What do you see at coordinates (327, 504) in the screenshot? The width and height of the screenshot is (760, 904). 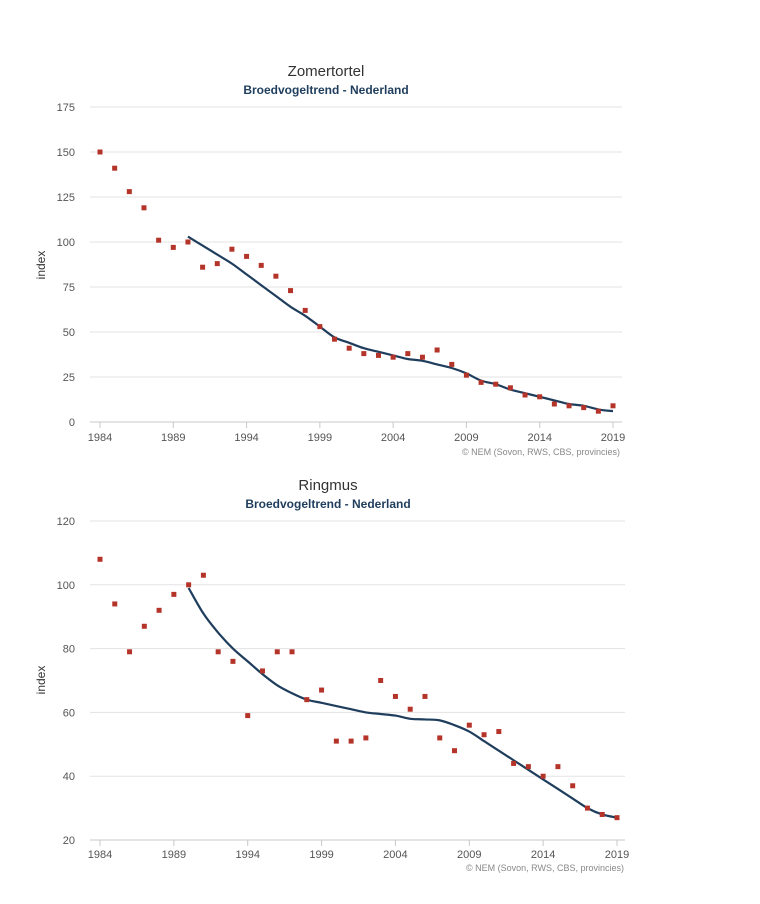 I see `chart-subtitle: Broedvogeltrend - Nederland` at bounding box center [327, 504].